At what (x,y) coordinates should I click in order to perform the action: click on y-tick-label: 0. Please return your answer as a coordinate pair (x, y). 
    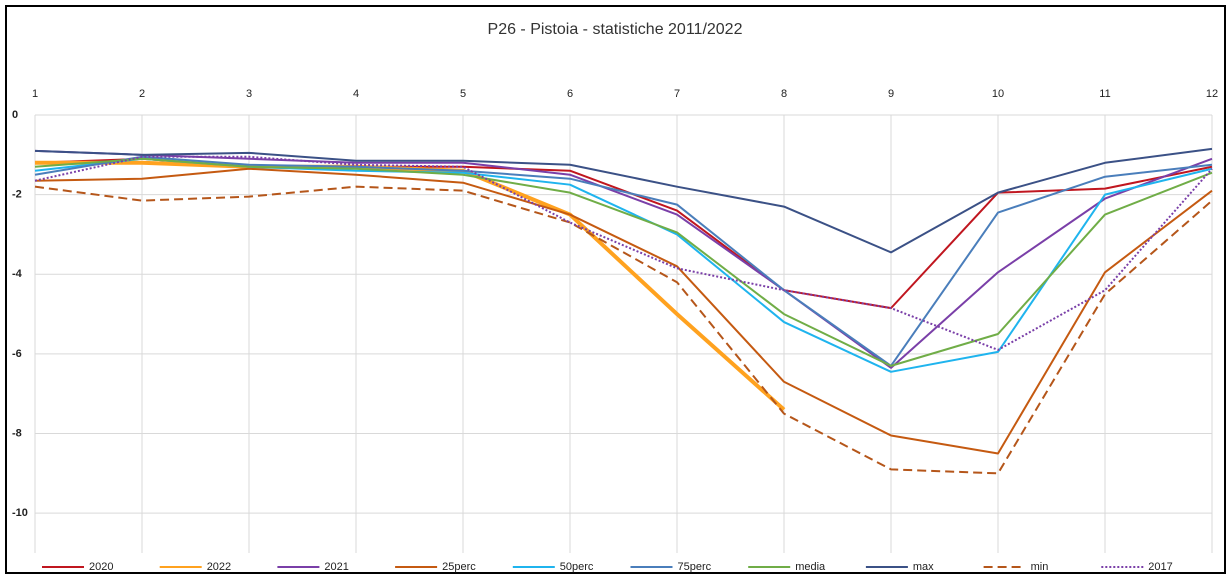
    Looking at the image, I should click on (15, 115).